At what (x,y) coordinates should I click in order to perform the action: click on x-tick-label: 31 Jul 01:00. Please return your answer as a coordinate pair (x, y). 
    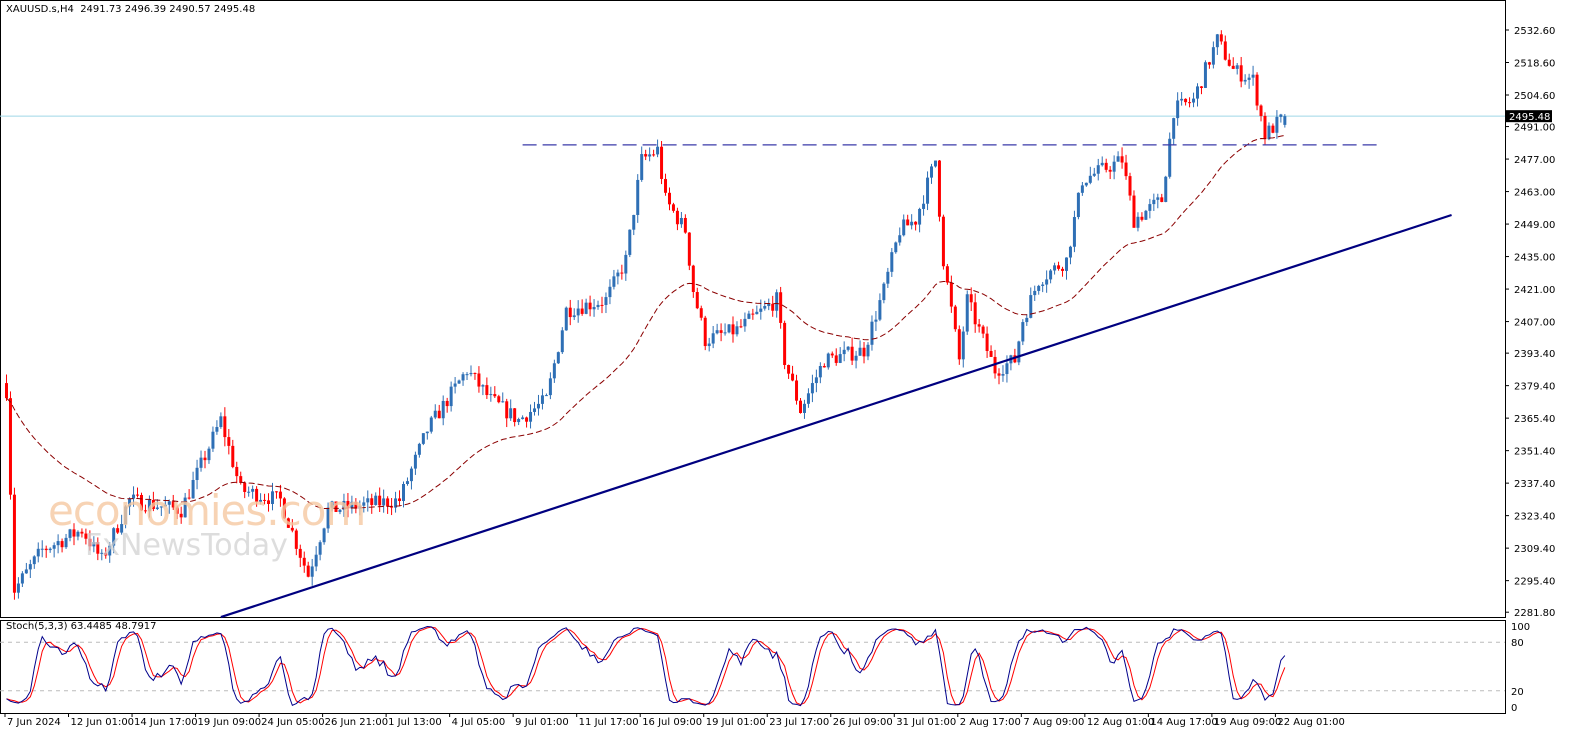
    Looking at the image, I should click on (926, 722).